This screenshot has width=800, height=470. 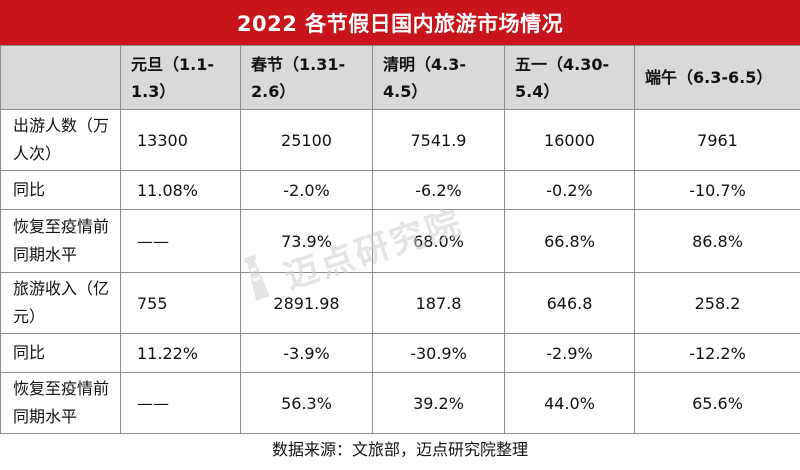 I want to click on table-cell: 44.0%, so click(x=569, y=403).